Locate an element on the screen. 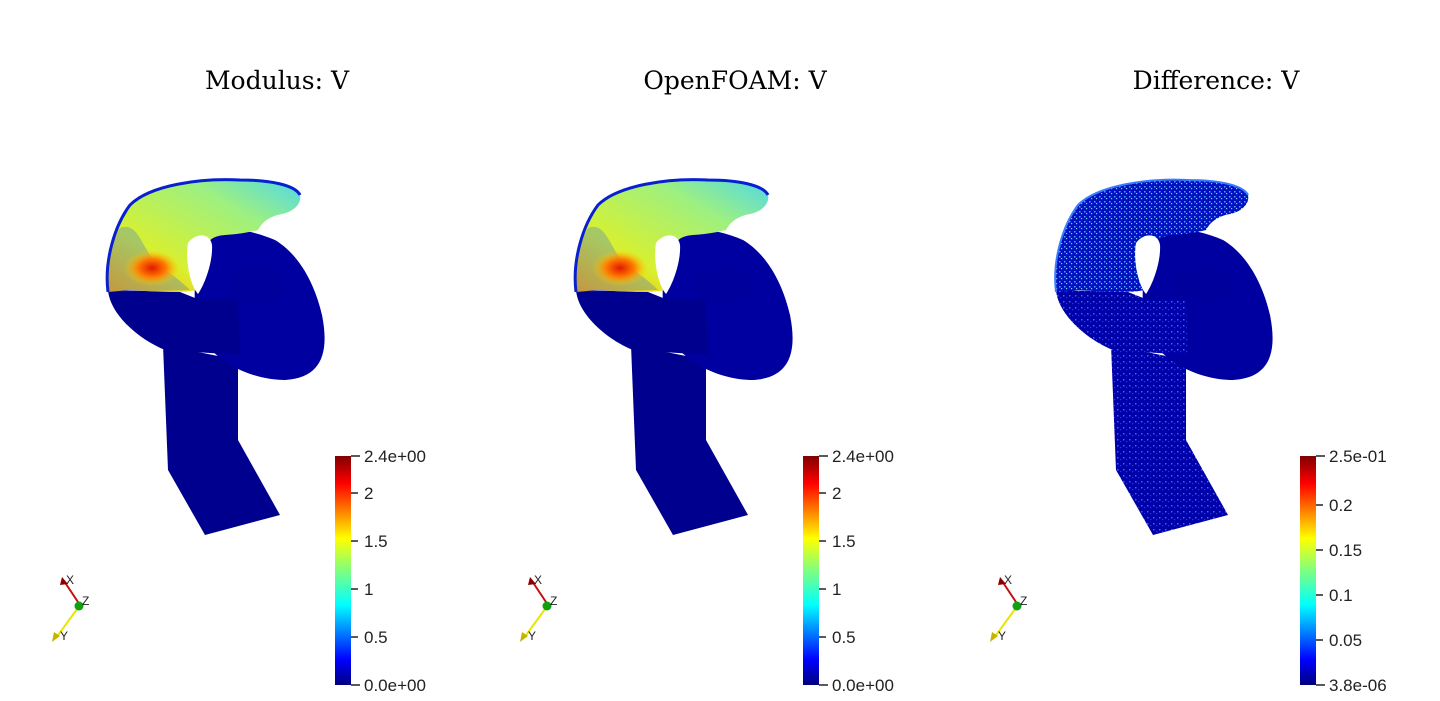 The width and height of the screenshot is (1440, 701). colorbar-tick-label: 3.8e-06 is located at coordinates (1358, 685).